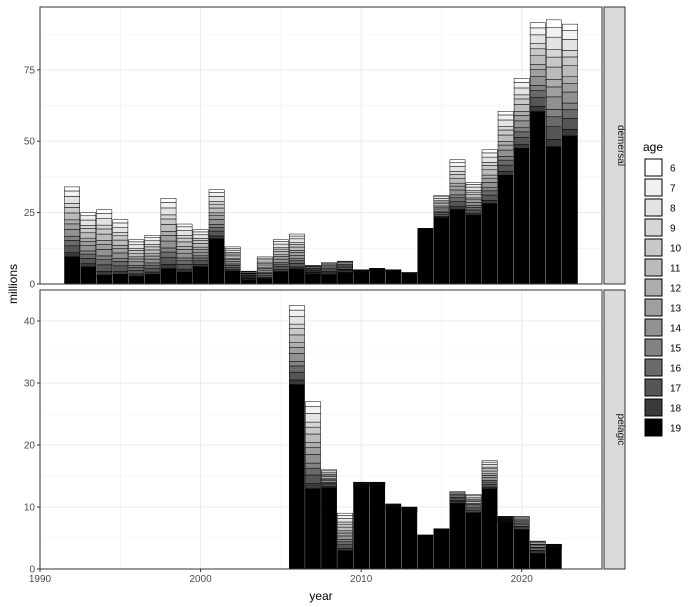  Describe the element at coordinates (676, 249) in the screenshot. I see `legend-label: 10` at that location.